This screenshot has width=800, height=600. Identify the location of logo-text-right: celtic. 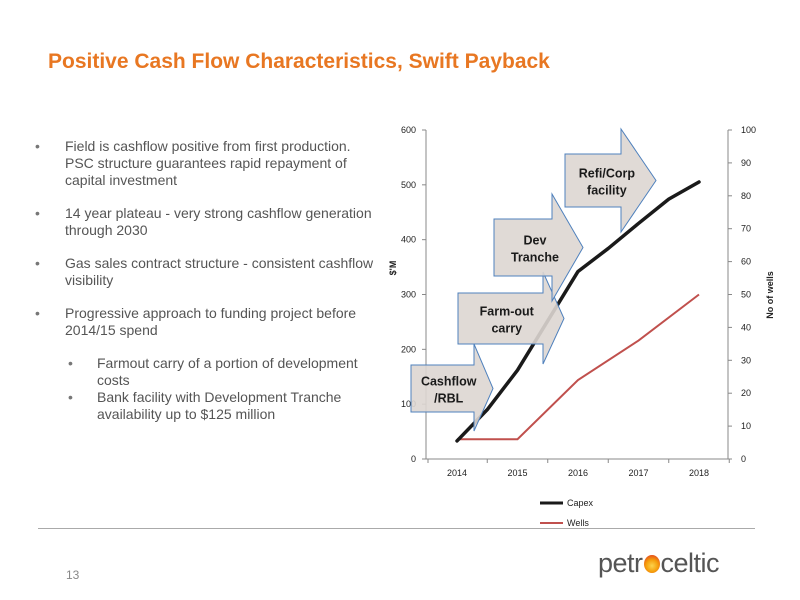
(690, 563).